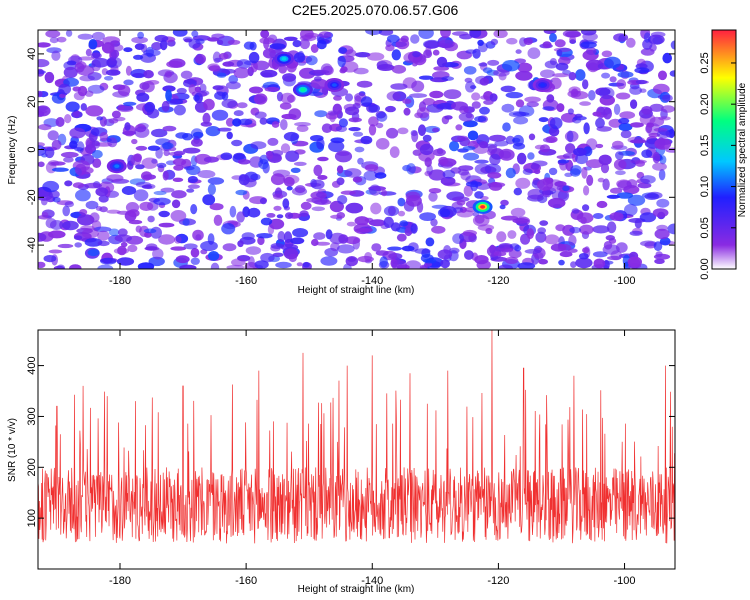 This screenshot has width=750, height=600. Describe the element at coordinates (372, 581) in the screenshot. I see `x-tick-label: -140` at that location.